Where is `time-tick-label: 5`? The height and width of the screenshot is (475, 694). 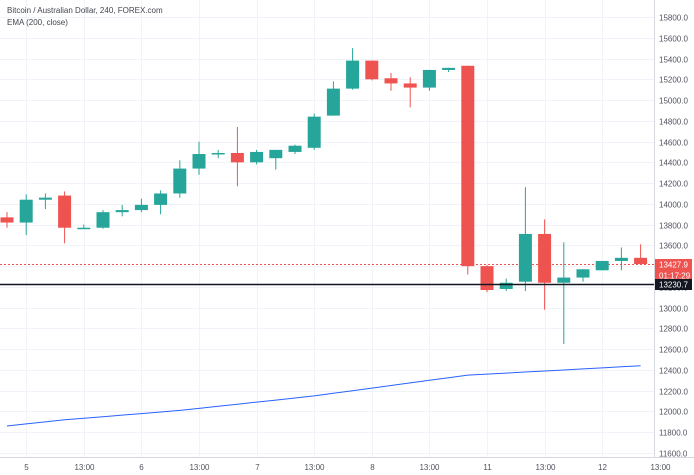 time-tick-label: 5 is located at coordinates (26, 467).